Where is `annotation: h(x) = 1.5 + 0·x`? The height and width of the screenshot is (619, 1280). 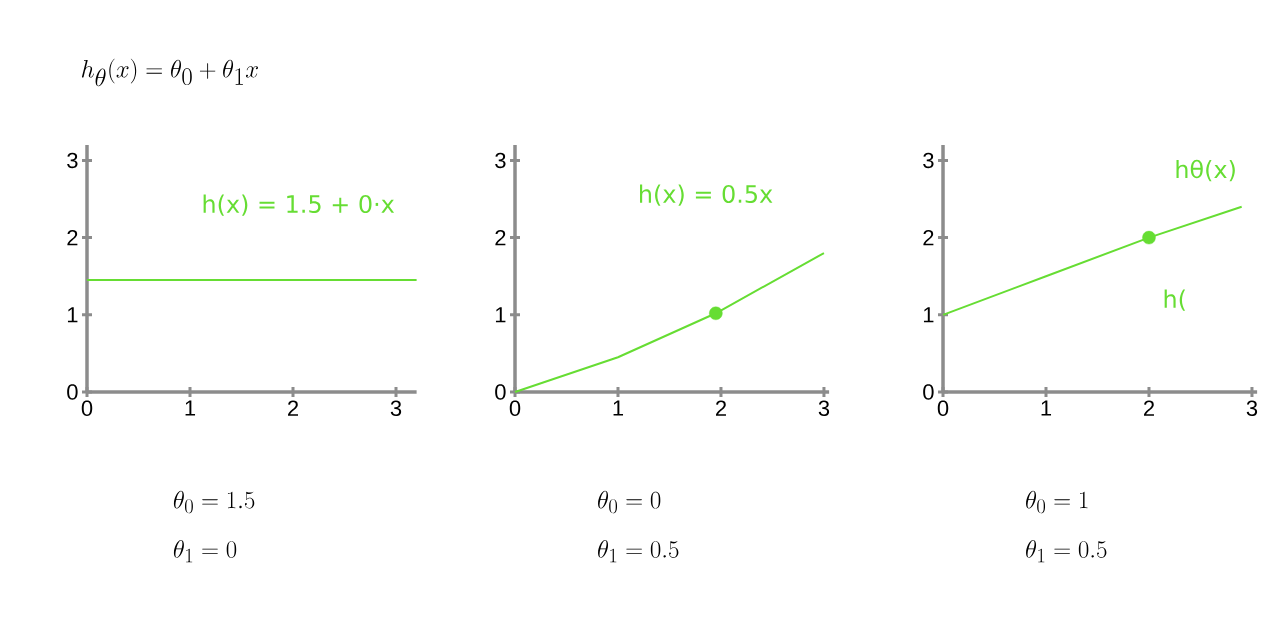 annotation: h(x) = 1.5 + 0·x is located at coordinates (299, 205).